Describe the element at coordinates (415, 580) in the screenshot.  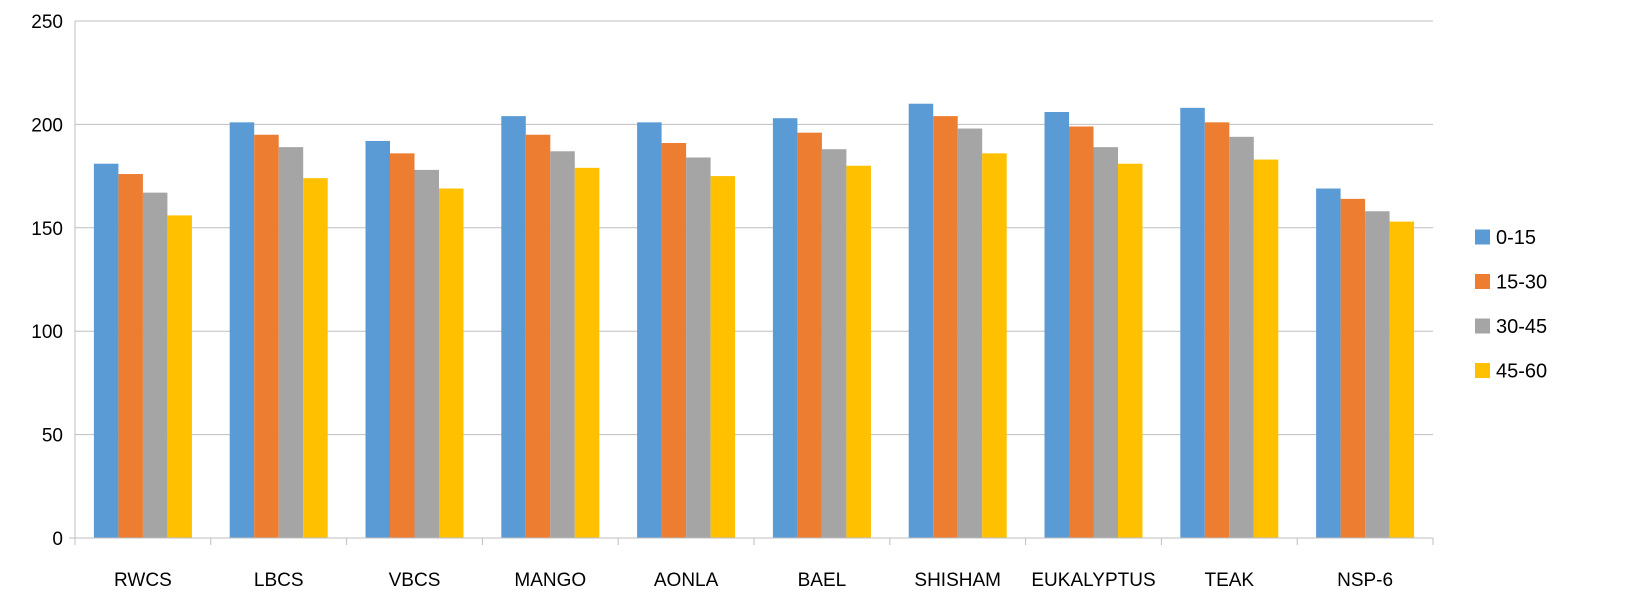
I see `x-tick-label: VBCS` at that location.